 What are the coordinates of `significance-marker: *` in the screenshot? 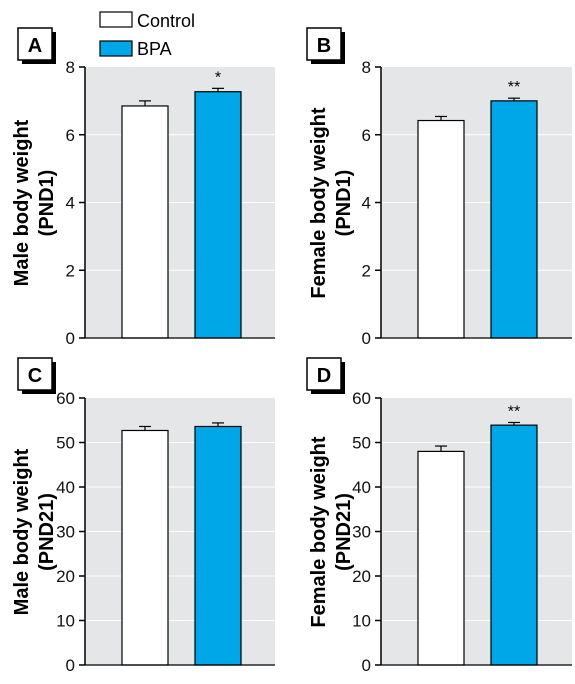 It's located at (218, 77).